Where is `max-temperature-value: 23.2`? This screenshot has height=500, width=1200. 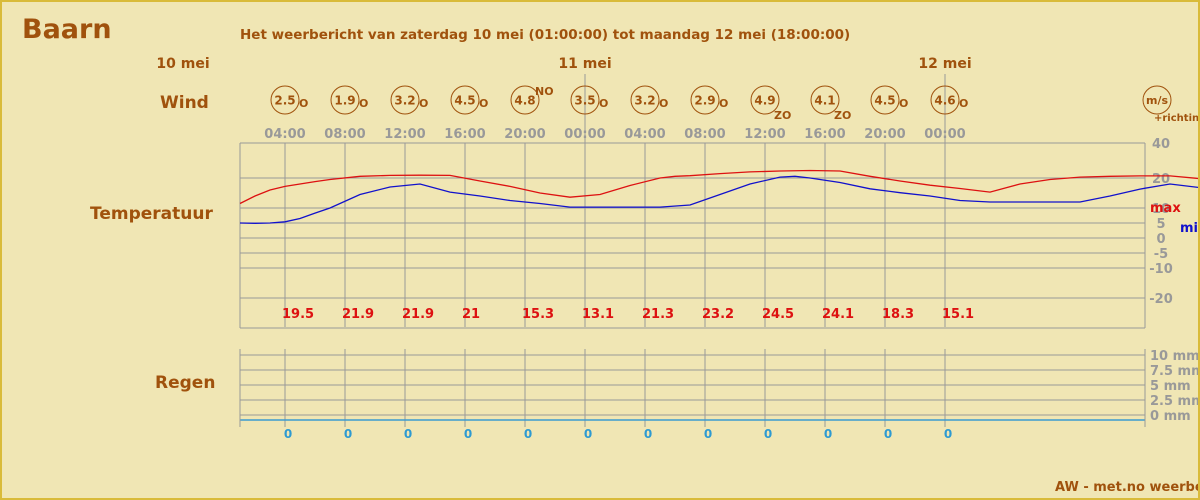
max-temperature-value: 23.2 is located at coordinates (718, 314).